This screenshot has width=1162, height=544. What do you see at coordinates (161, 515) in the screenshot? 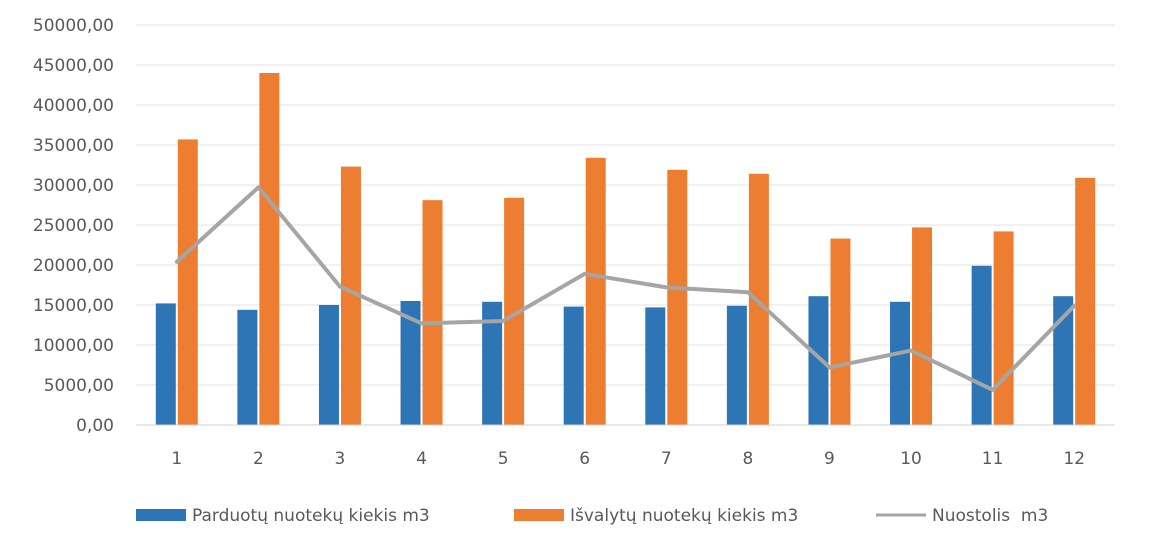
I see `legend-swatch-sold` at bounding box center [161, 515].